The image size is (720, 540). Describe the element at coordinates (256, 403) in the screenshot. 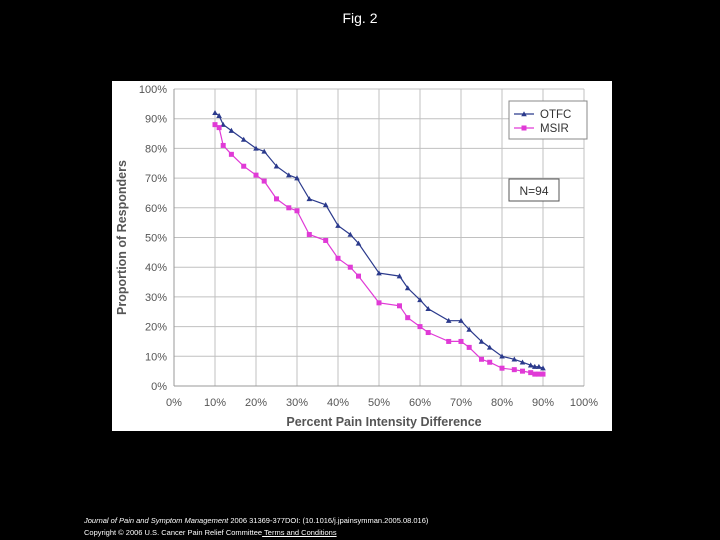

I see `x-tick-label: 20%` at that location.